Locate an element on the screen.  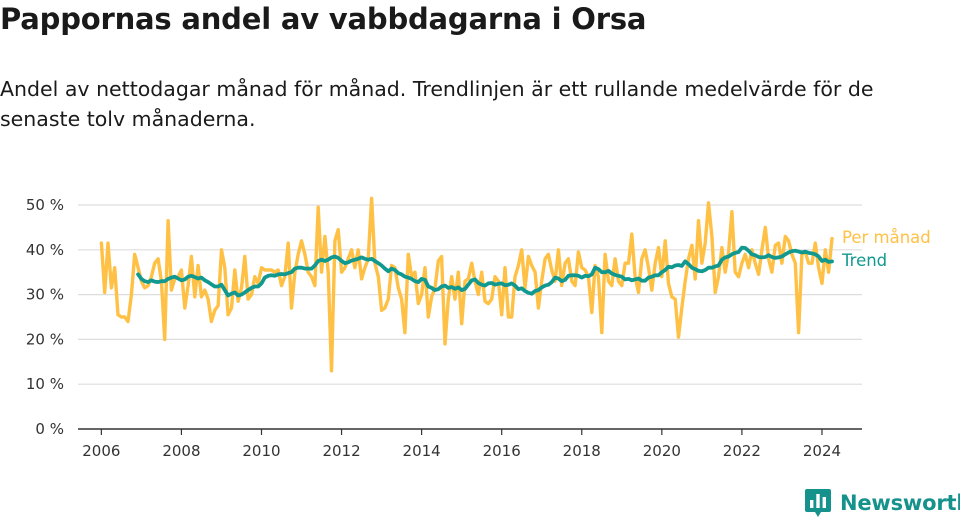
x-tick-label: 2008 is located at coordinates (181, 451).